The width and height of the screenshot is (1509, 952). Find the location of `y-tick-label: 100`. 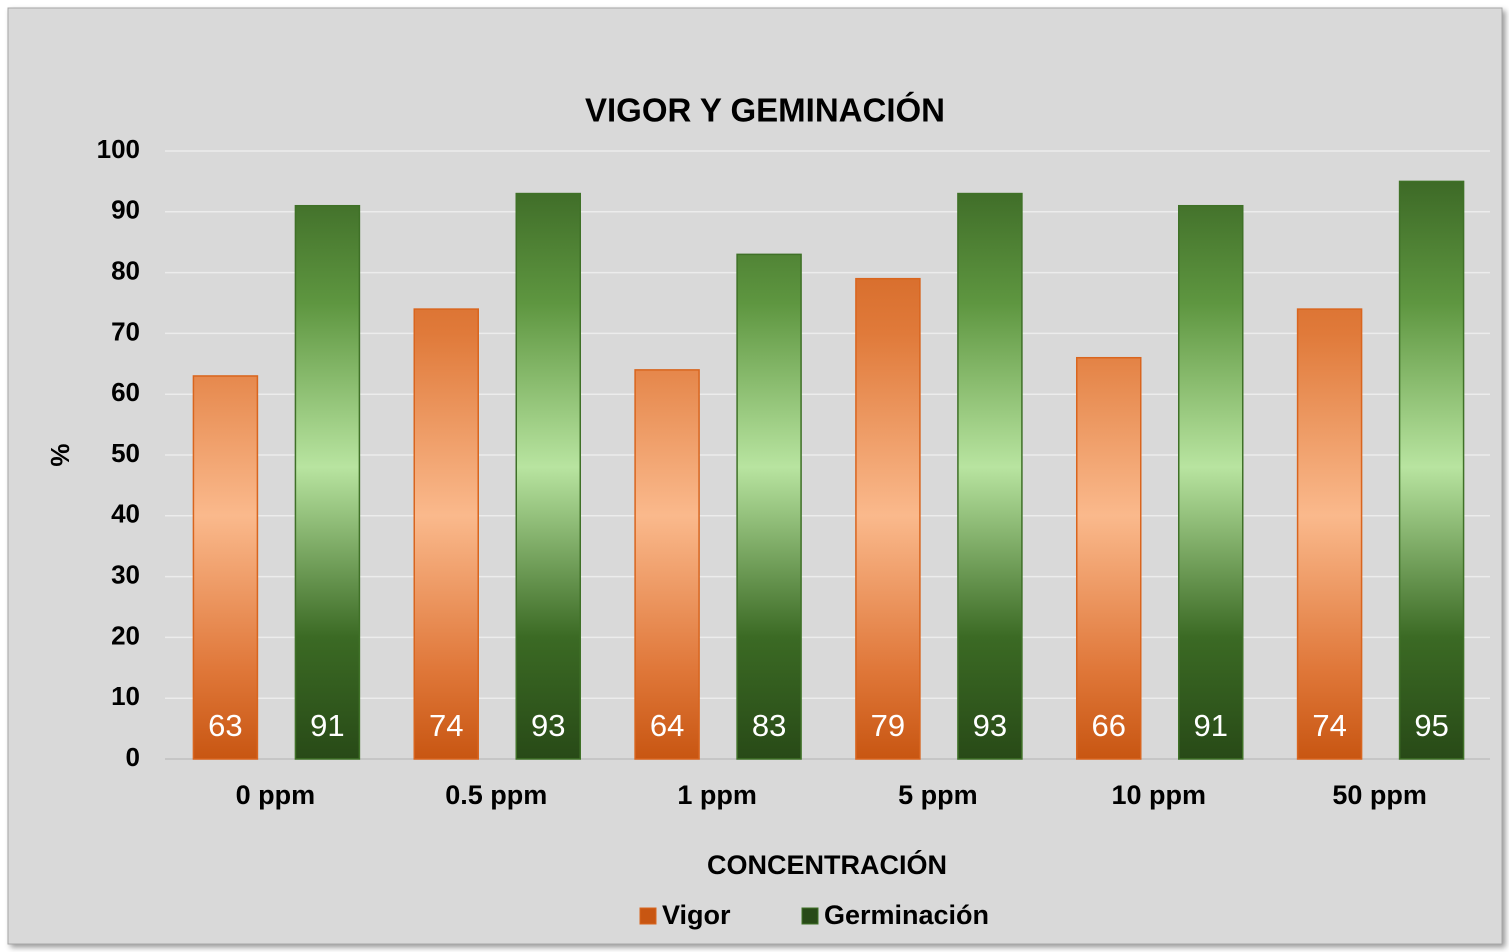

y-tick-label: 100 is located at coordinates (118, 149).